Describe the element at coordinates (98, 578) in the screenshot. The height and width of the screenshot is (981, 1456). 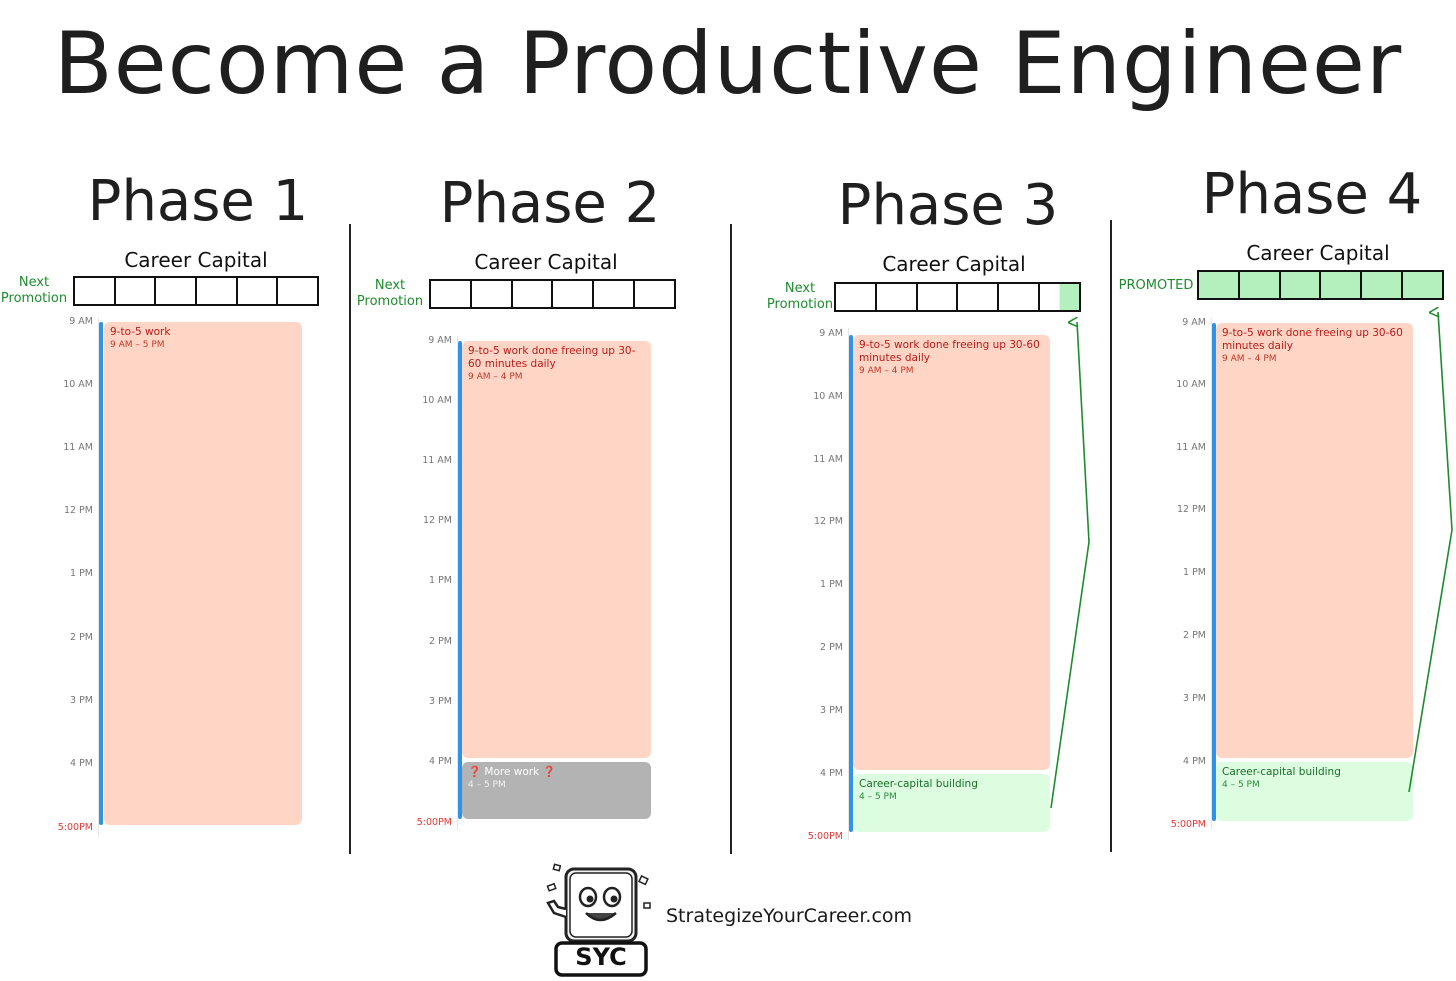
I see `phase-1-time-axis` at that location.